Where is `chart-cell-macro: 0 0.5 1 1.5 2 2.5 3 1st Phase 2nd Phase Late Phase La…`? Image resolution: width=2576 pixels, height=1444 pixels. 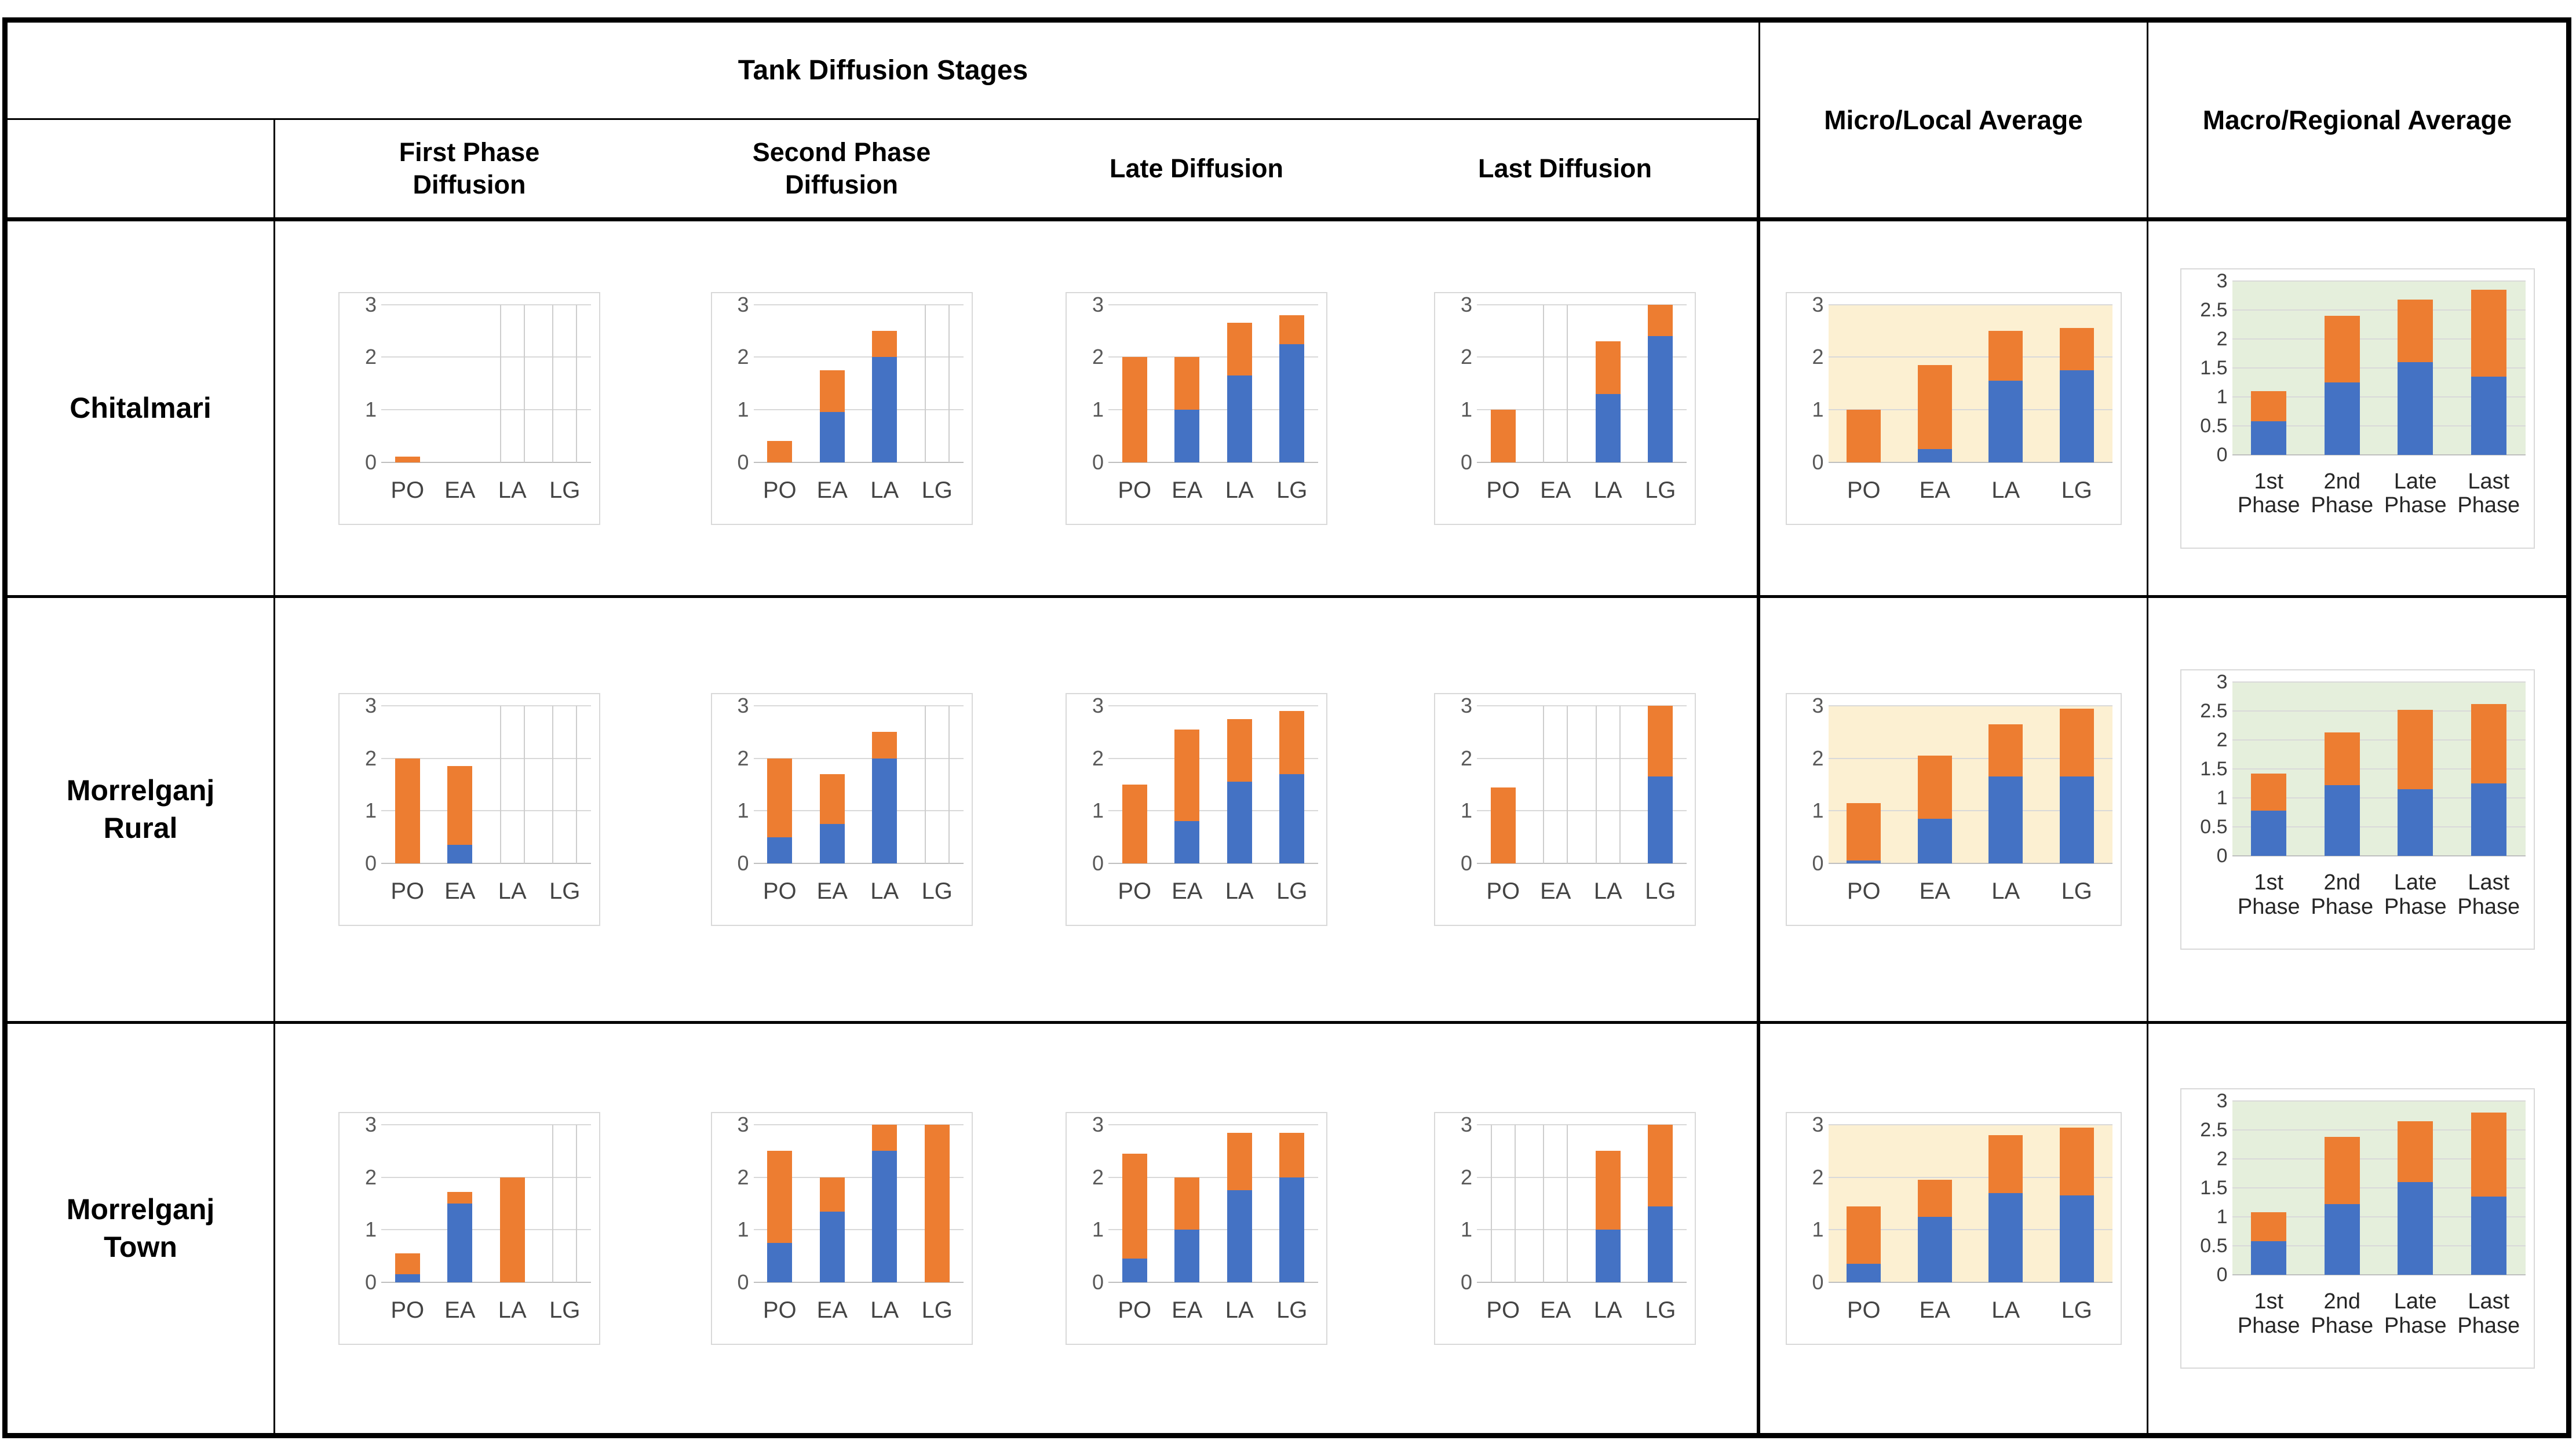
chart-cell-macro: 0 0.5 1 1.5 2 2.5 3 1st Phase 2nd Phase Late Phase La… is located at coordinates (2356, 1228).